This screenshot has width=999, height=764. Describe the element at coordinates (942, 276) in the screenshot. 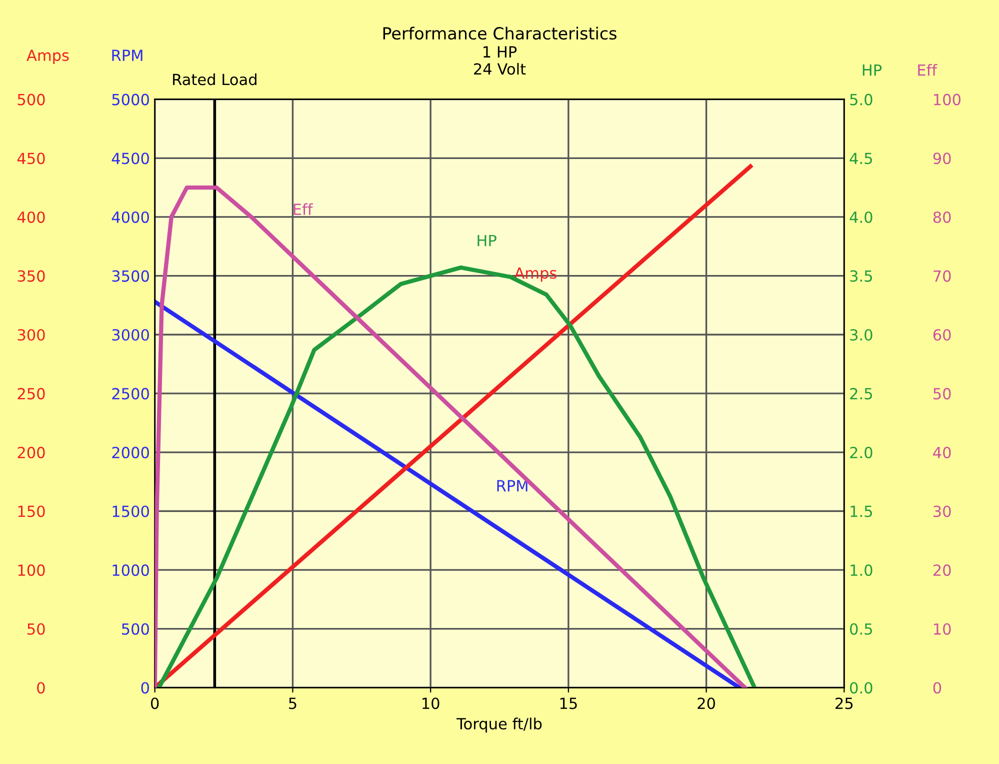

I see `y2-tick-label: 70` at that location.